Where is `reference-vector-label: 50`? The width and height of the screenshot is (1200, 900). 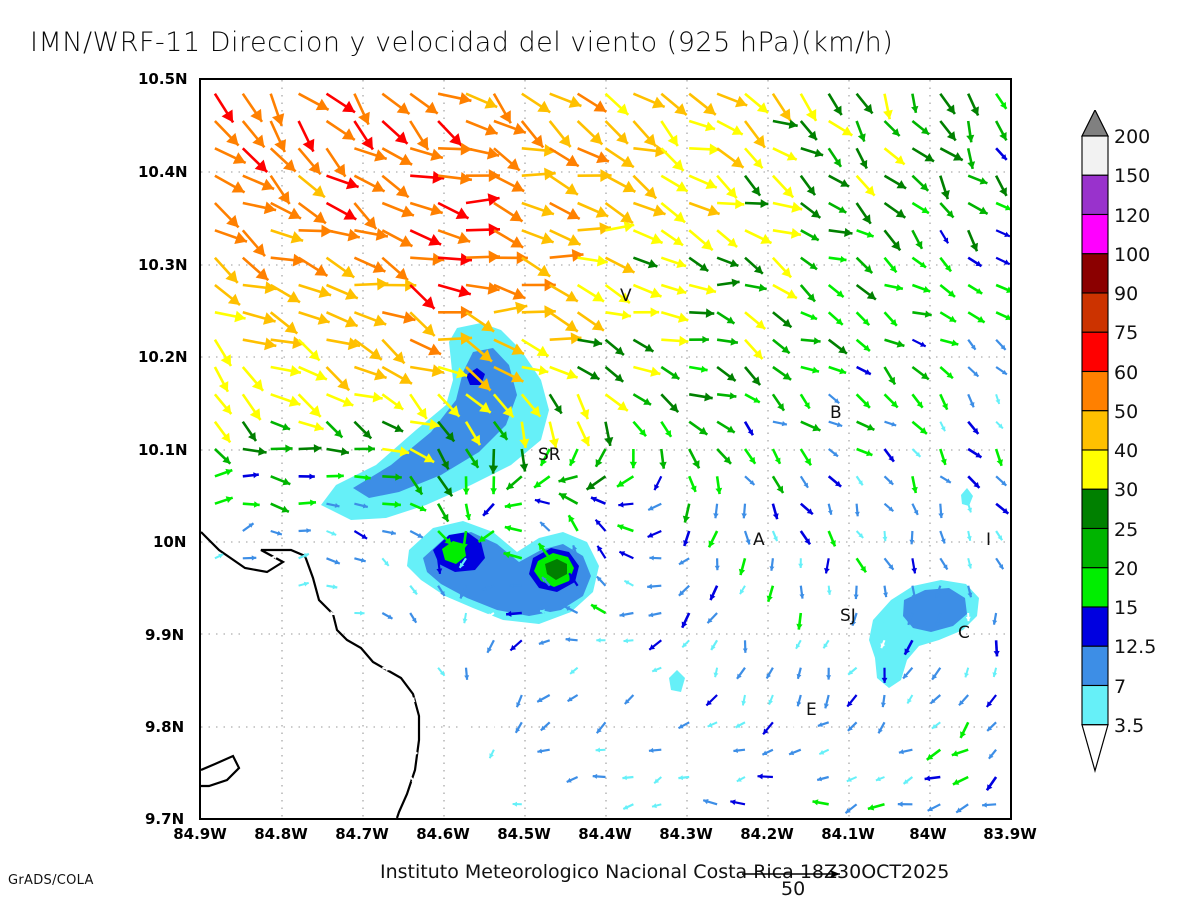 reference-vector-label: 50 is located at coordinates (793, 889).